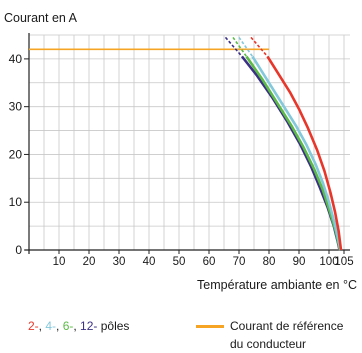 The height and width of the screenshot is (353, 362). I want to click on x-axis-label: Température ambiante en °C, so click(277, 285).